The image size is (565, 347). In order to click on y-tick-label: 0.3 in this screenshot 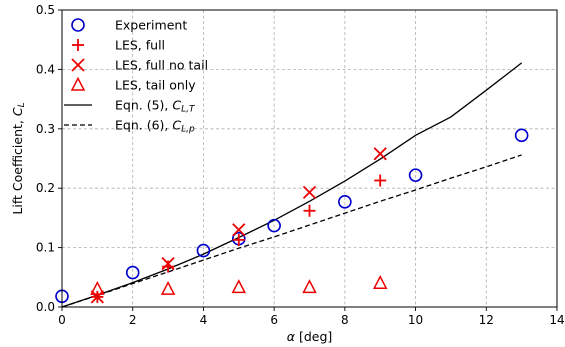, I will do `click(45, 129)`.